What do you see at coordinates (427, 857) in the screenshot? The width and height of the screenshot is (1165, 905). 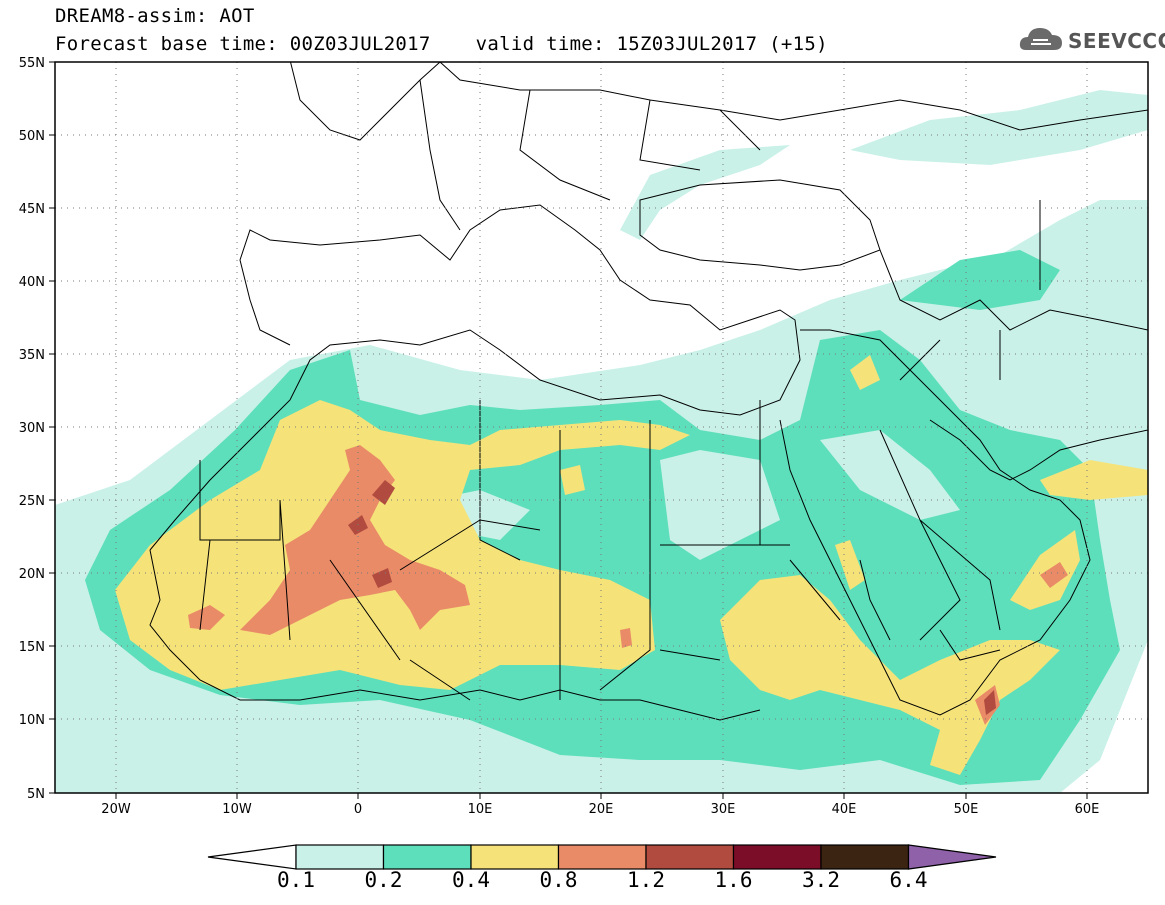 I see `colorbar-swatch-0.2` at bounding box center [427, 857].